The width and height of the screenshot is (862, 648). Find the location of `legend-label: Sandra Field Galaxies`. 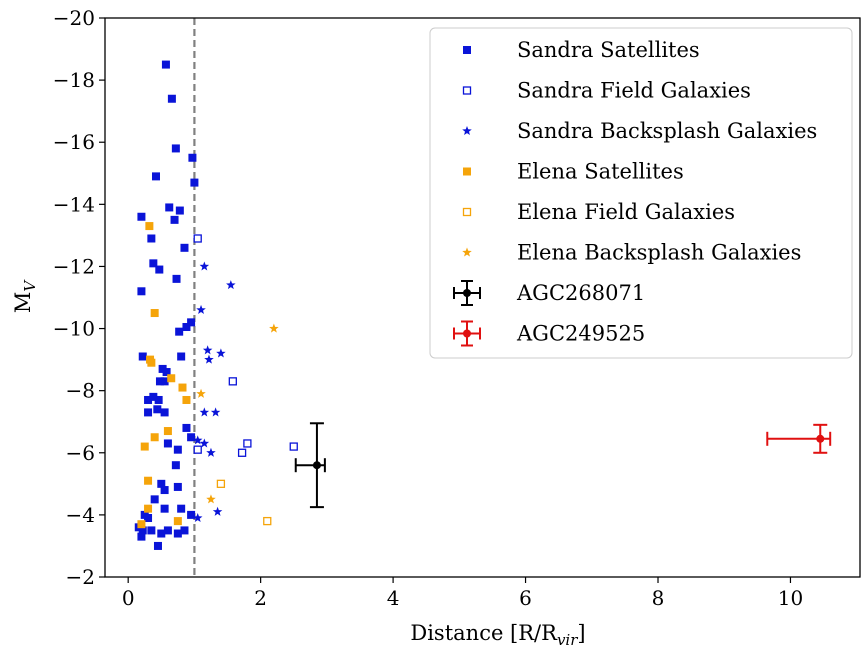

legend-label: Sandra Field Galaxies is located at coordinates (634, 91).